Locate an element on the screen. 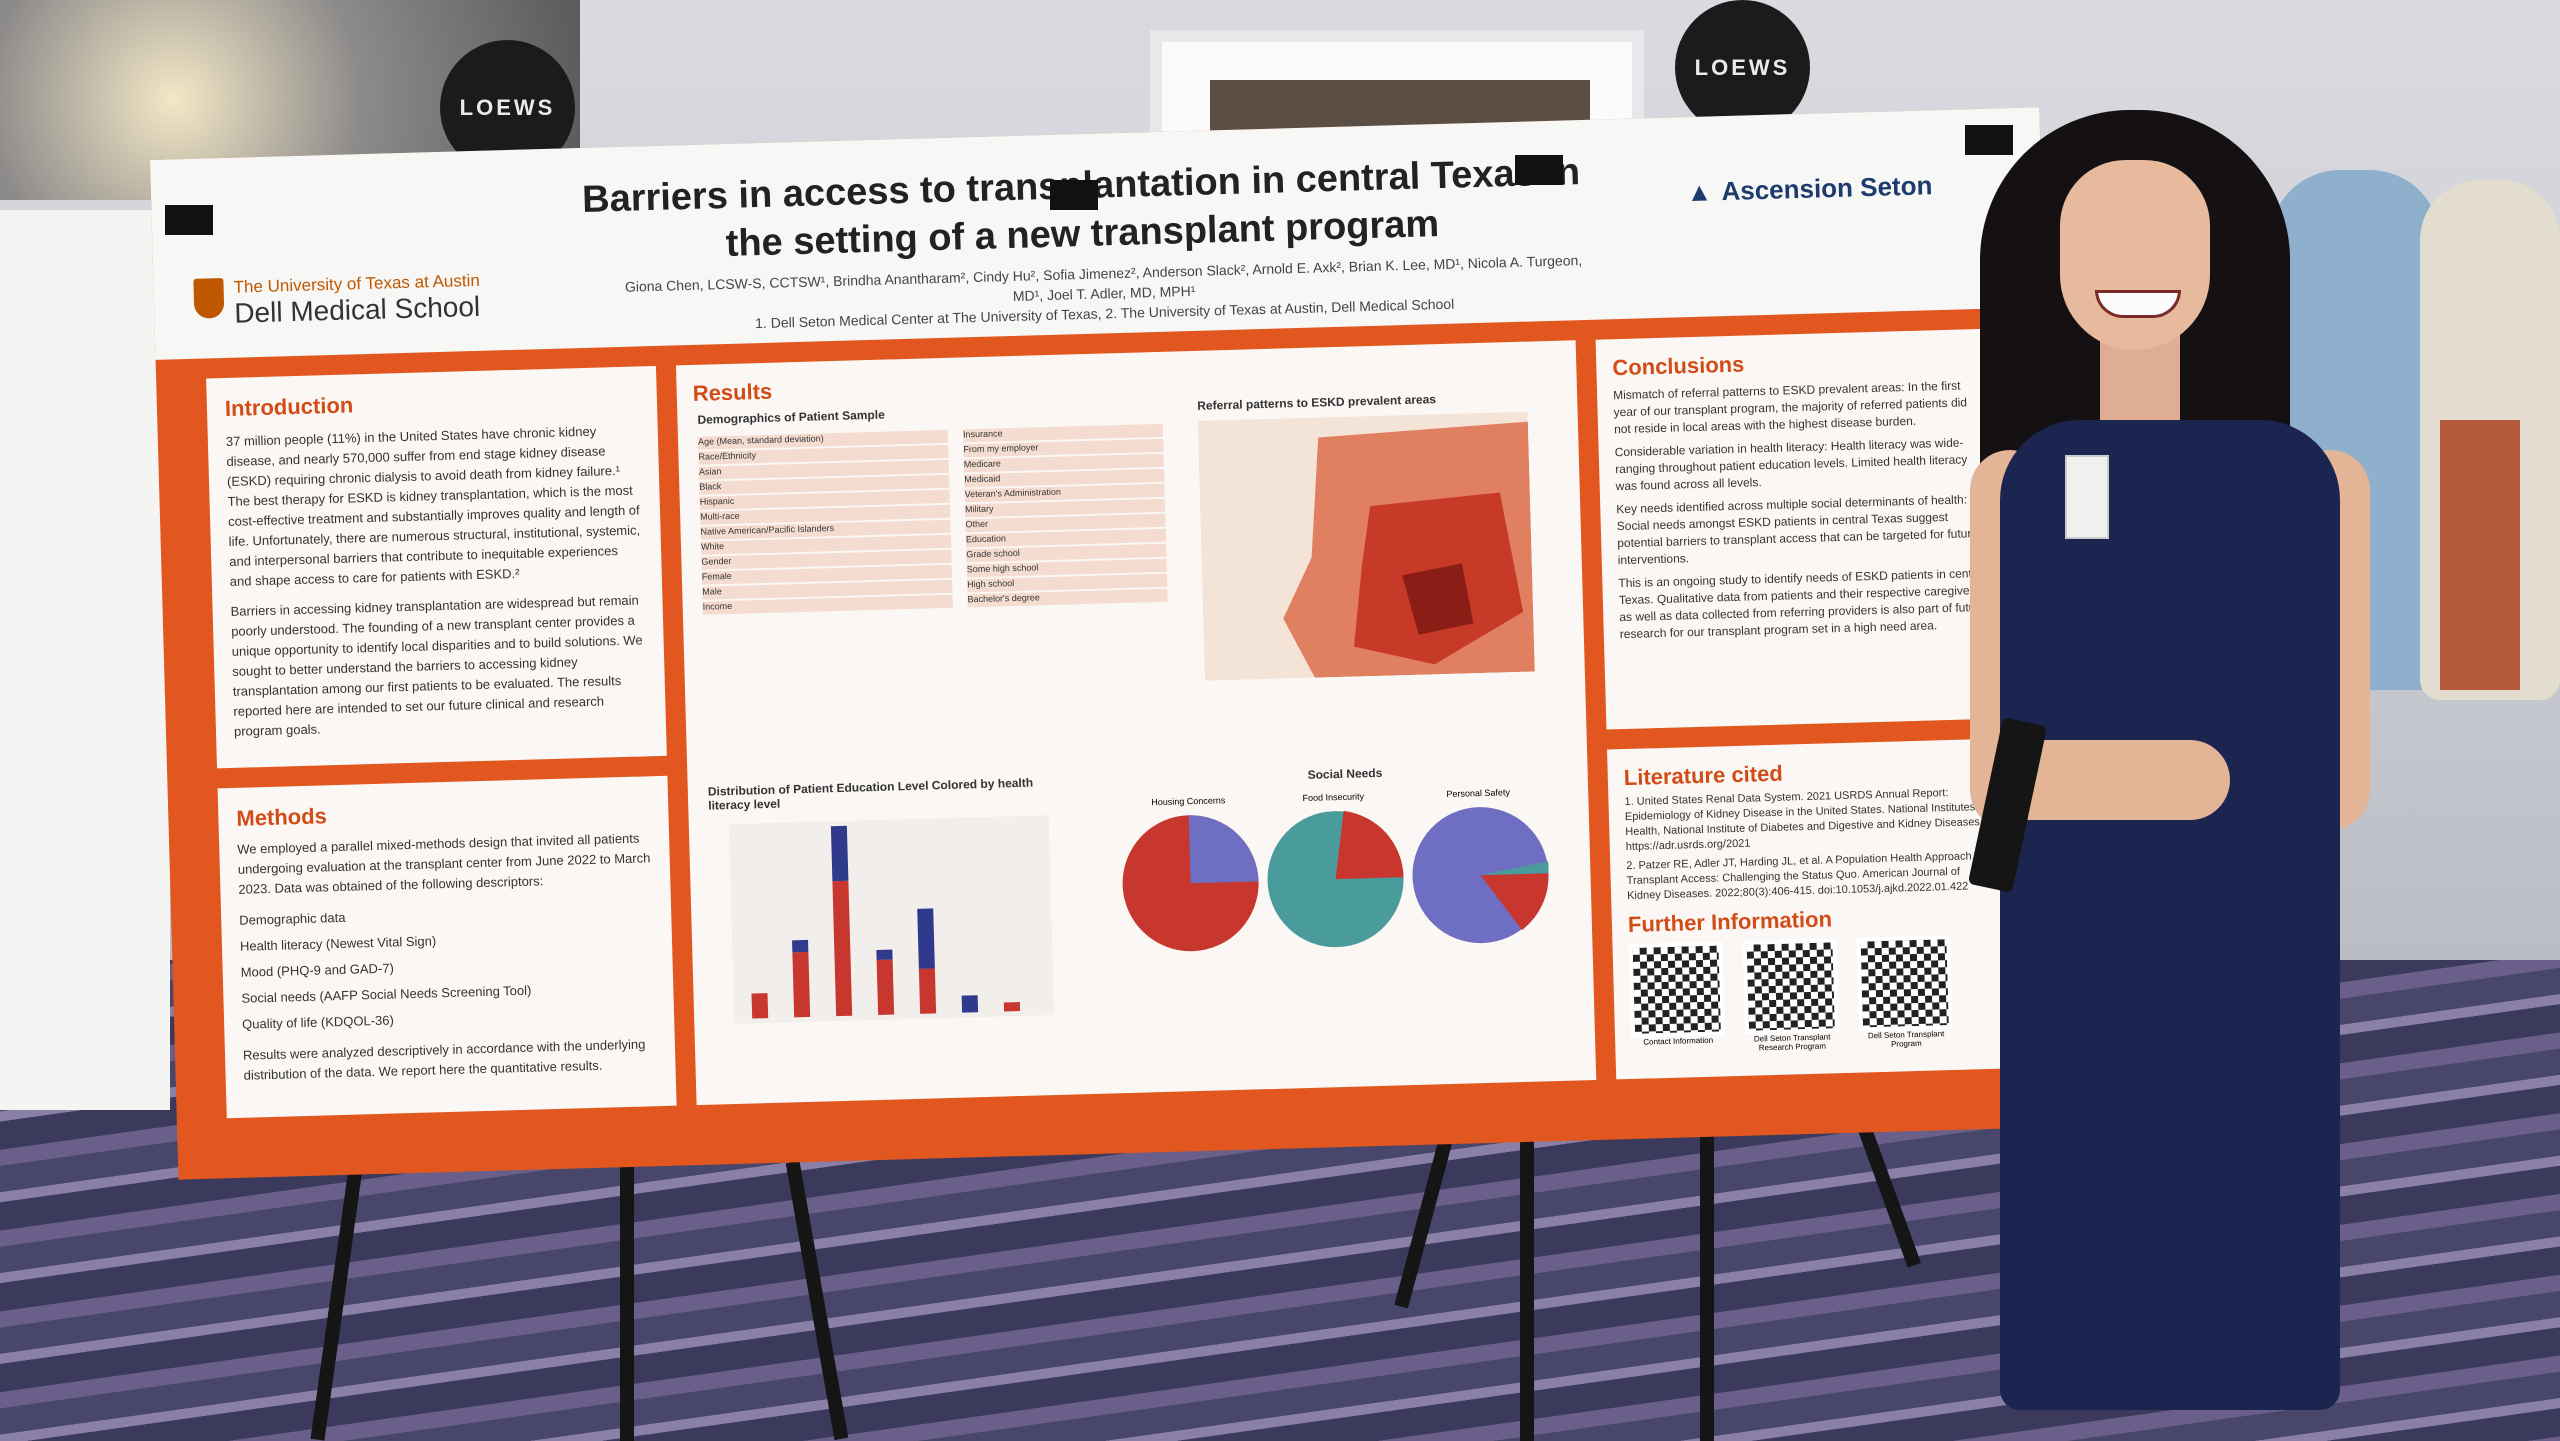  pie-food-slice is located at coordinates (1369, 845).